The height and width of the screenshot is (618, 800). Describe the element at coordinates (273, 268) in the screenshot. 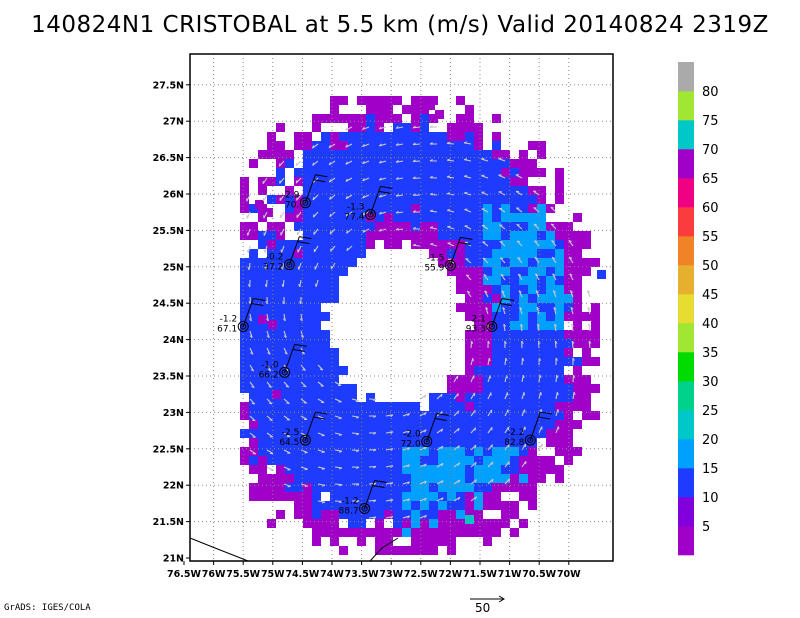

I see `station-value-bottom: 37.2` at that location.